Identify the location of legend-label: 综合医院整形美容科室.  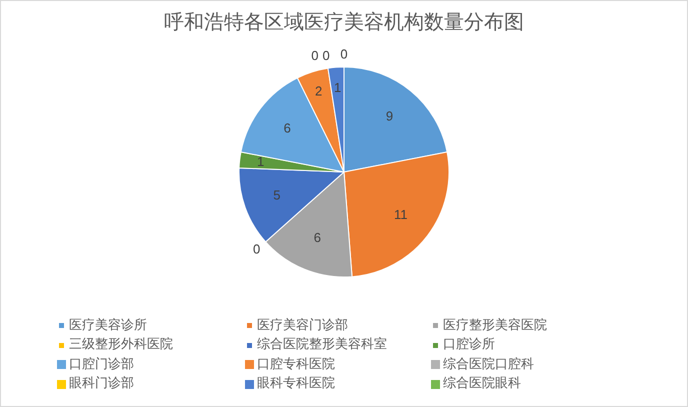
(322, 344).